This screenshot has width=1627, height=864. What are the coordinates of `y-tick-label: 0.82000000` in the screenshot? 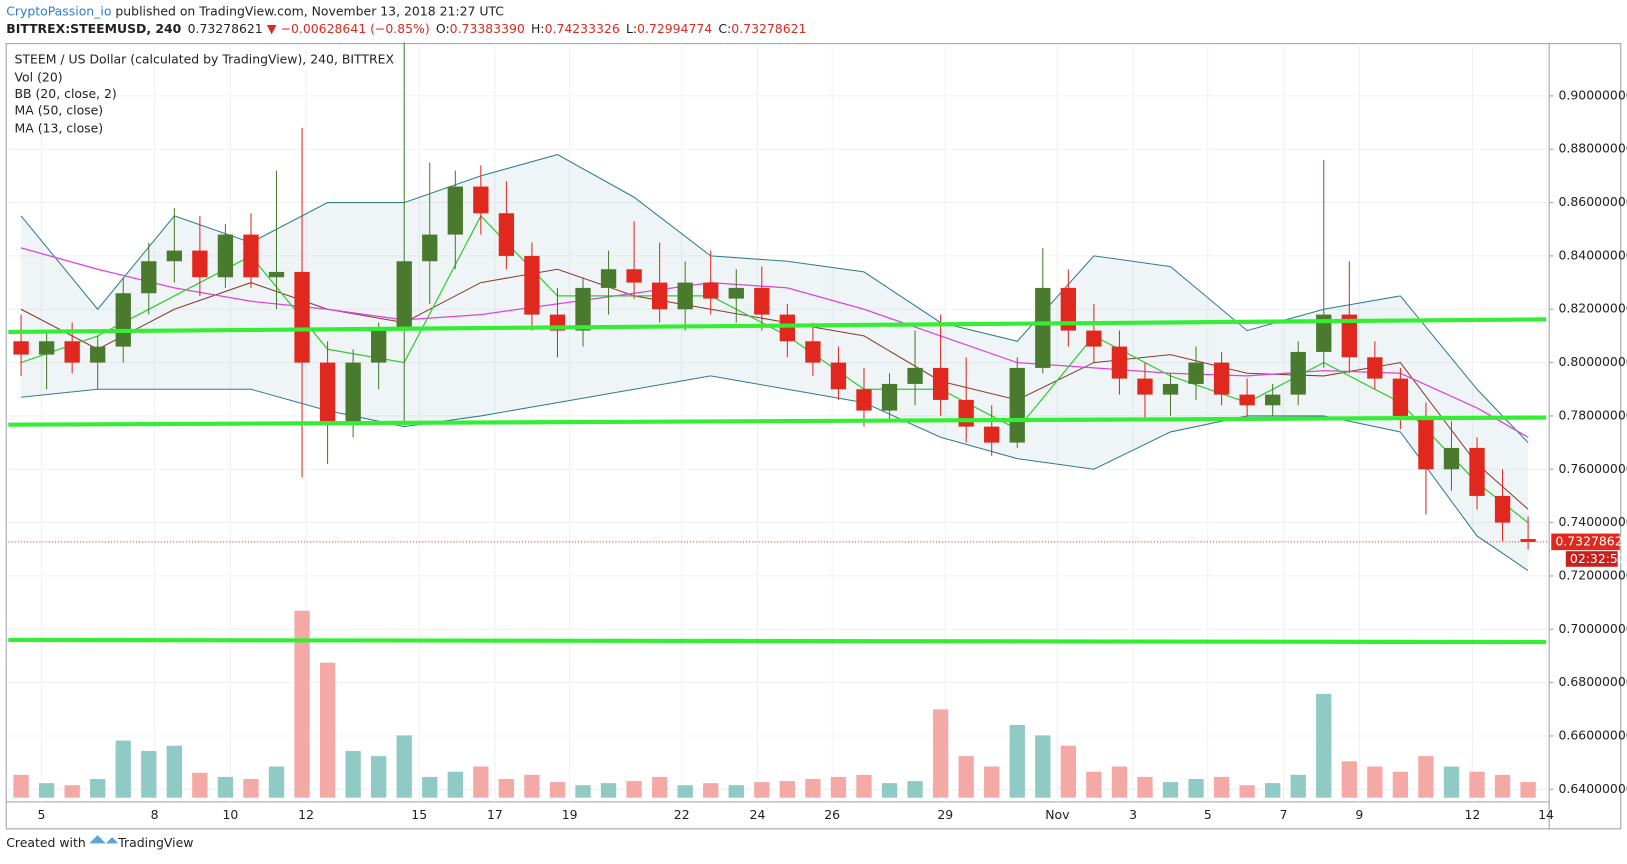 It's located at (1593, 308).